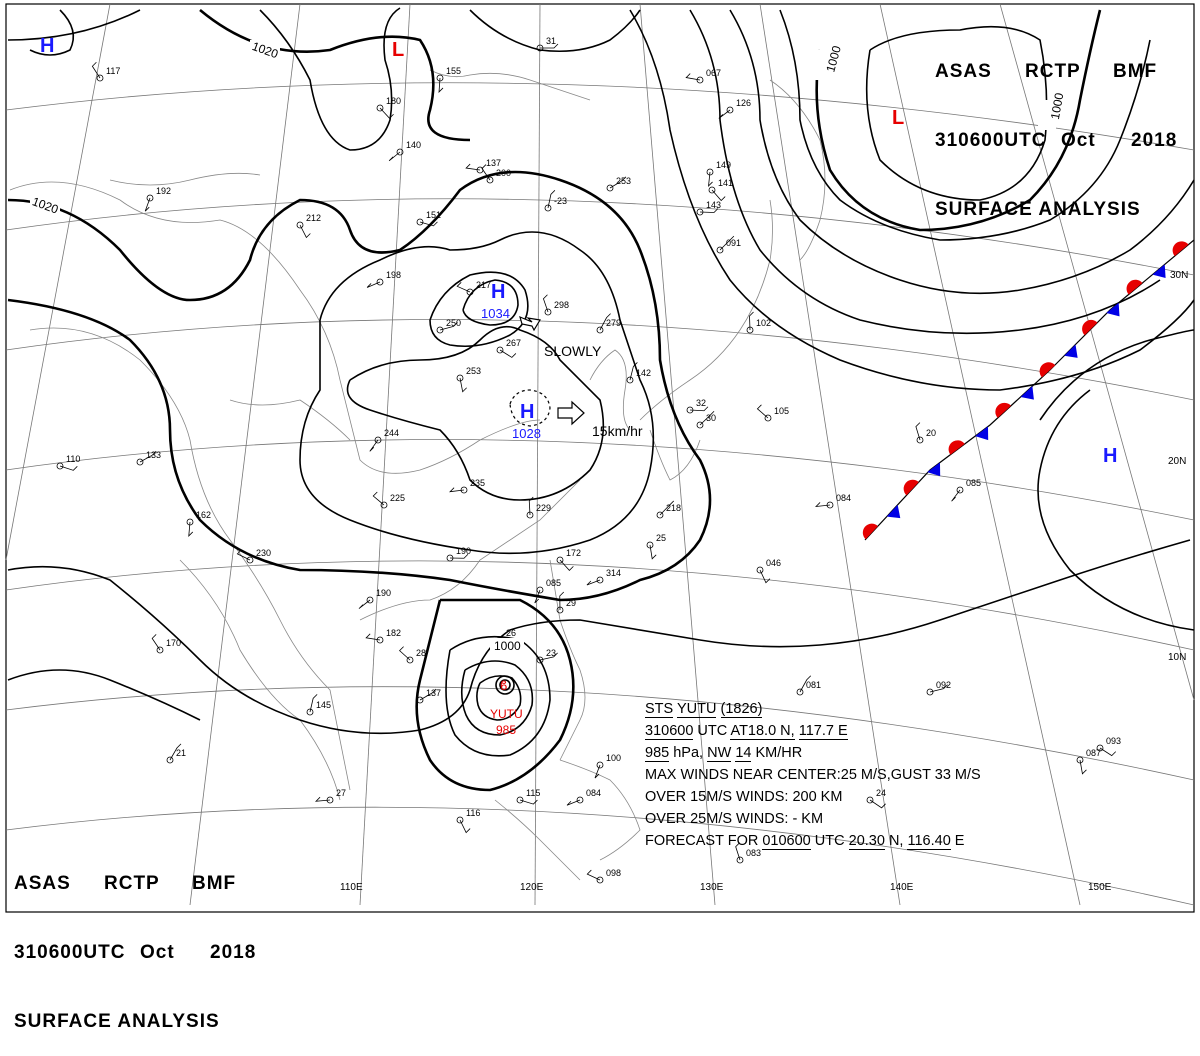 The image size is (1200, 1056). Describe the element at coordinates (1038, 209) in the screenshot. I see `header-product: SURFACE ANALYSIS` at that location.